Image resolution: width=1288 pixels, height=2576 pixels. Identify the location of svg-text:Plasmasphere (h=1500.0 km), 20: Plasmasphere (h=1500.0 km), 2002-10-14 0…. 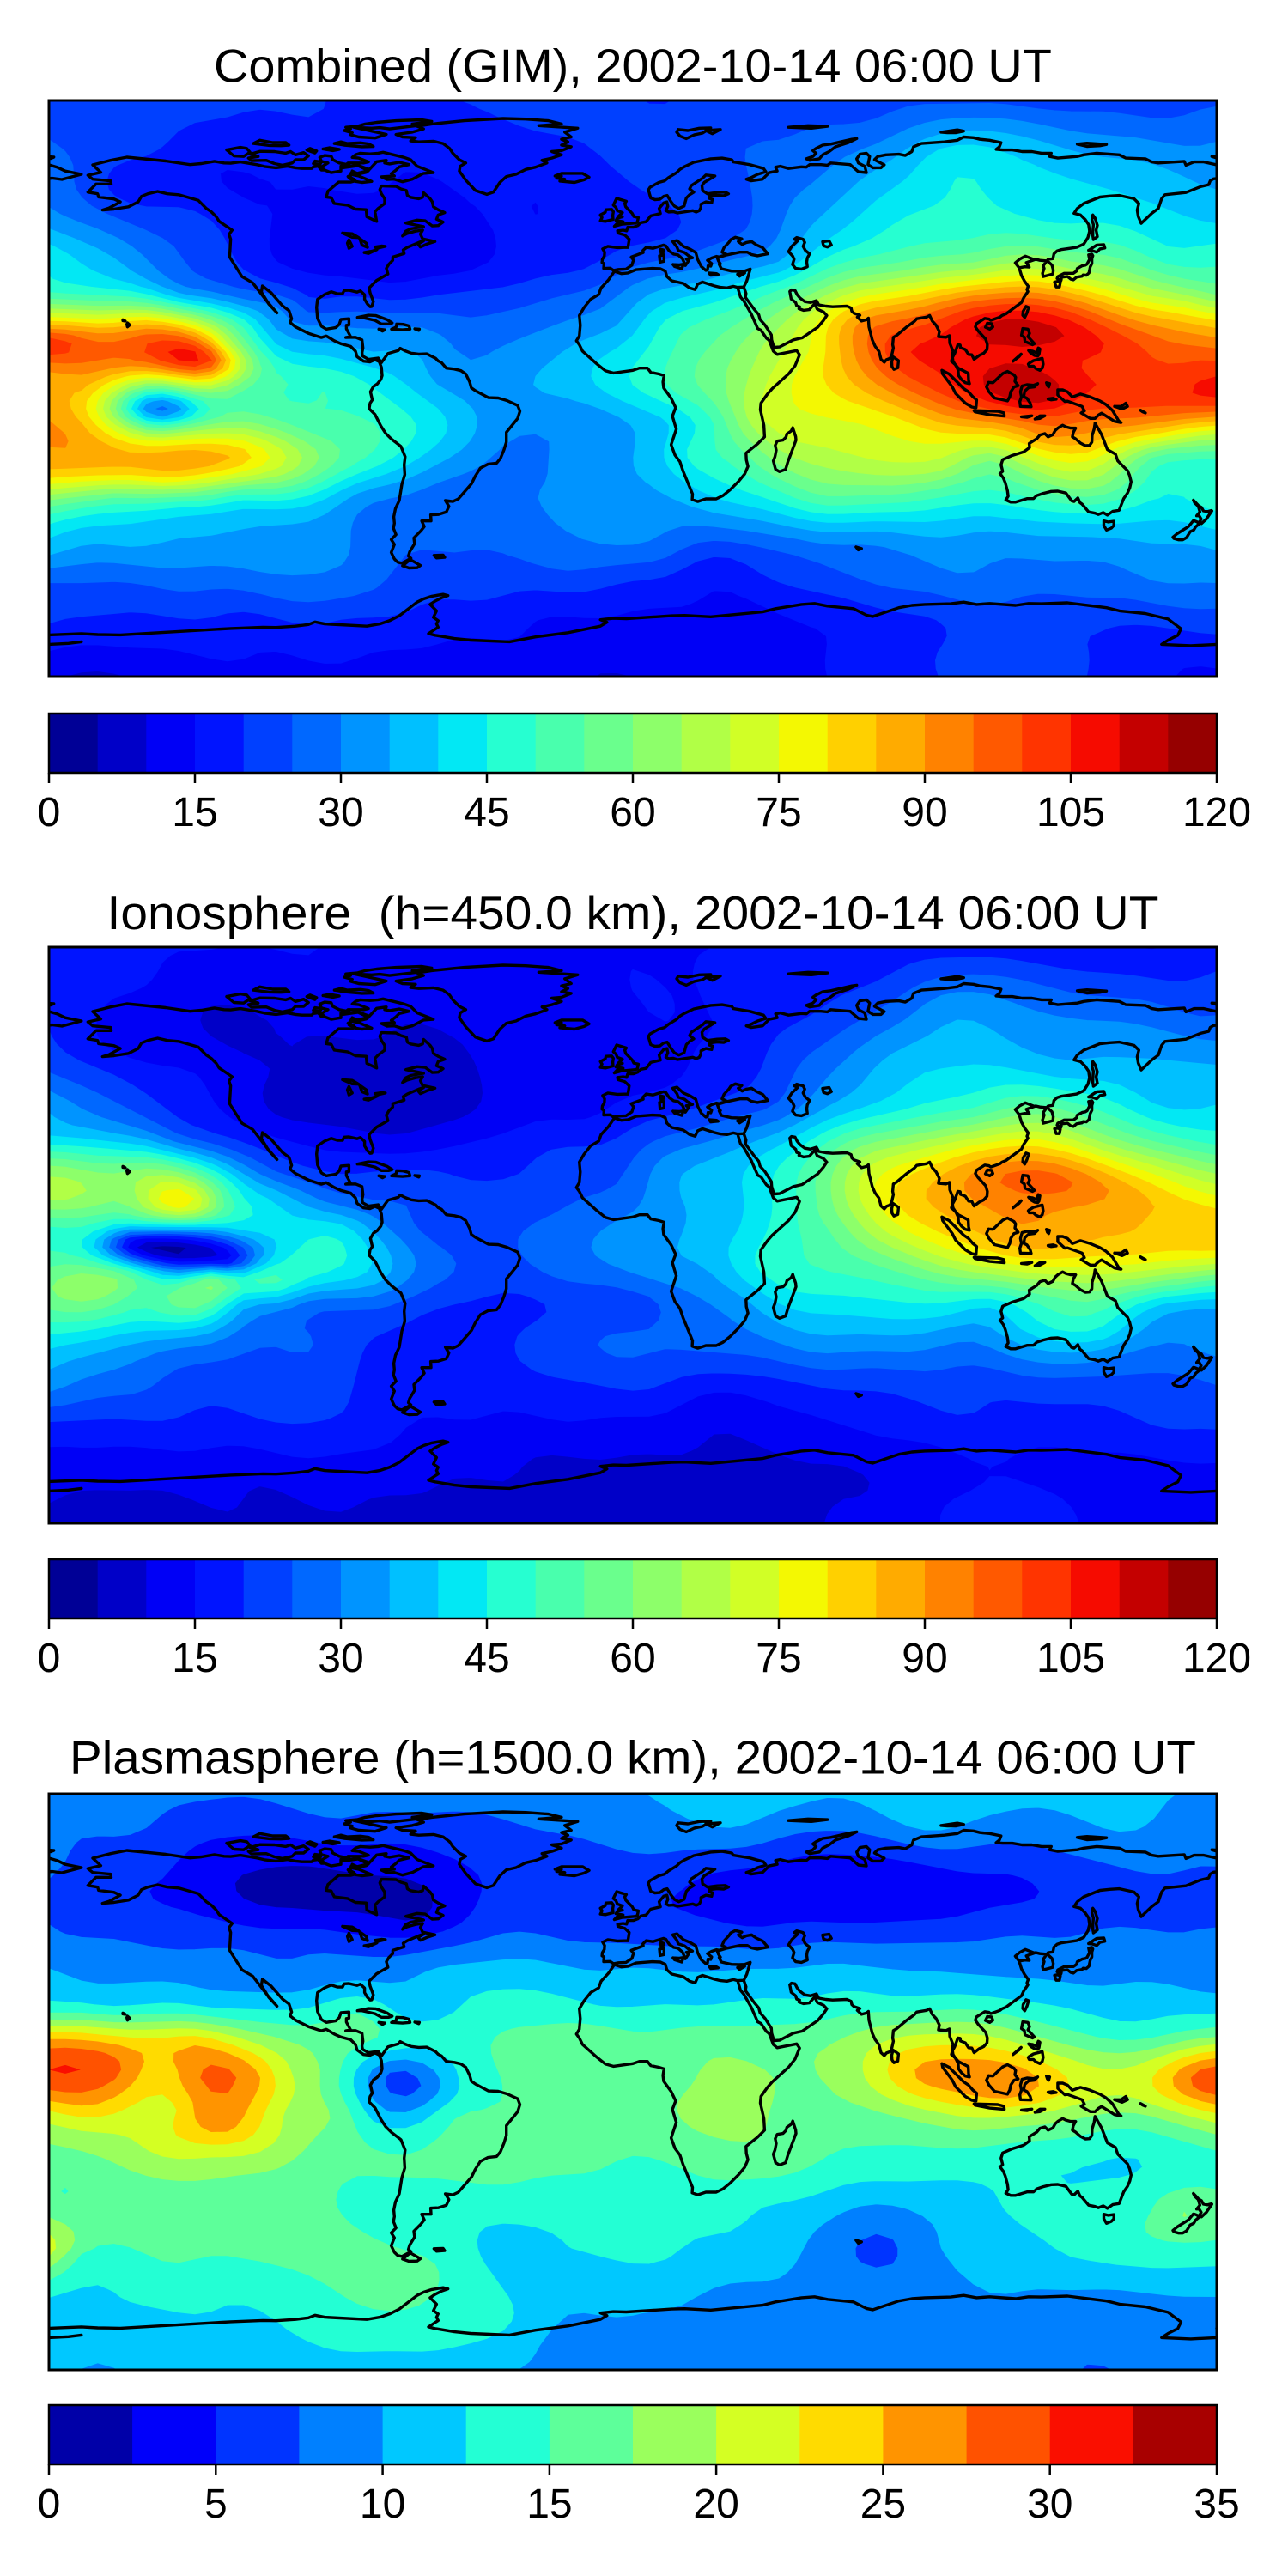
(633, 1757).